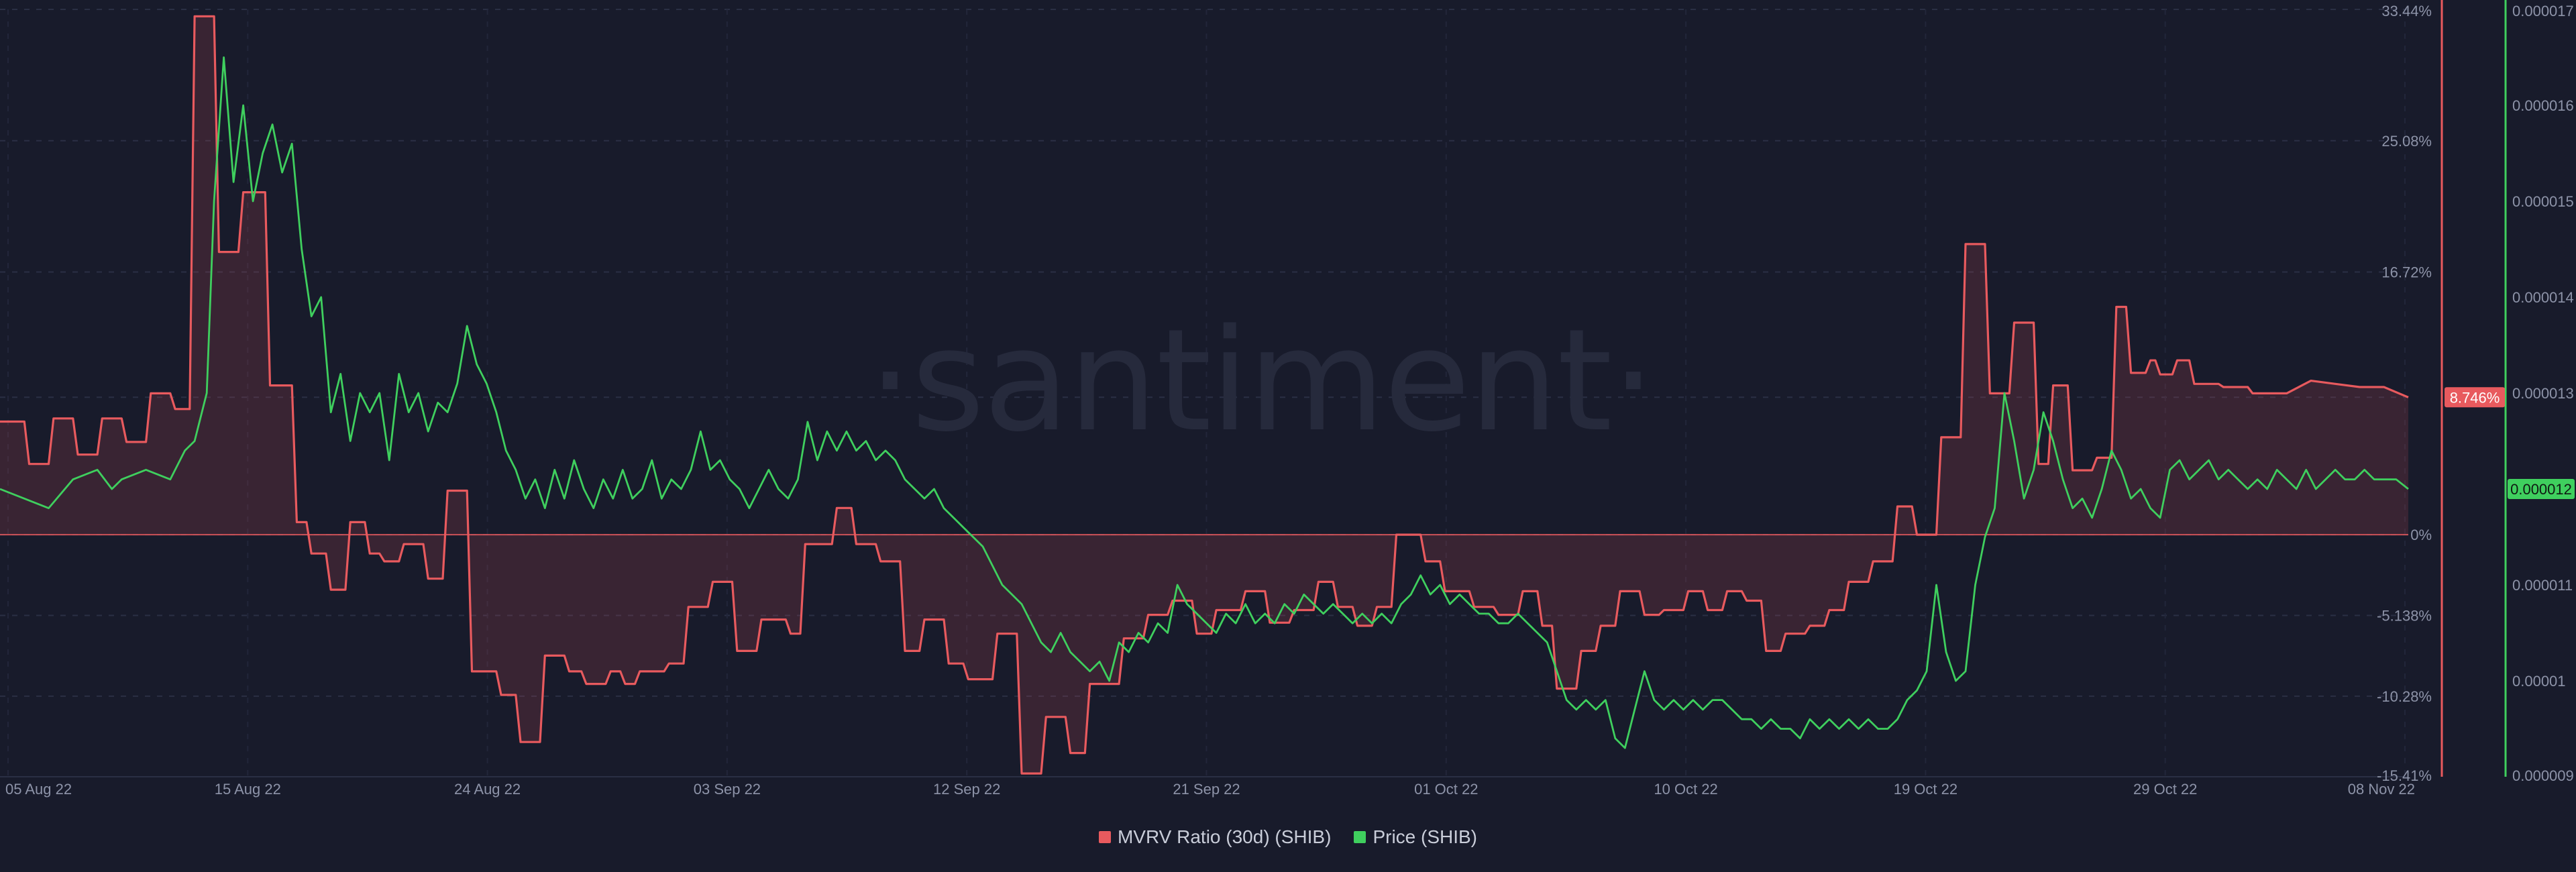 The height and width of the screenshot is (872, 2576). I want to click on legend-label-price: Price (SHIB), so click(1425, 836).